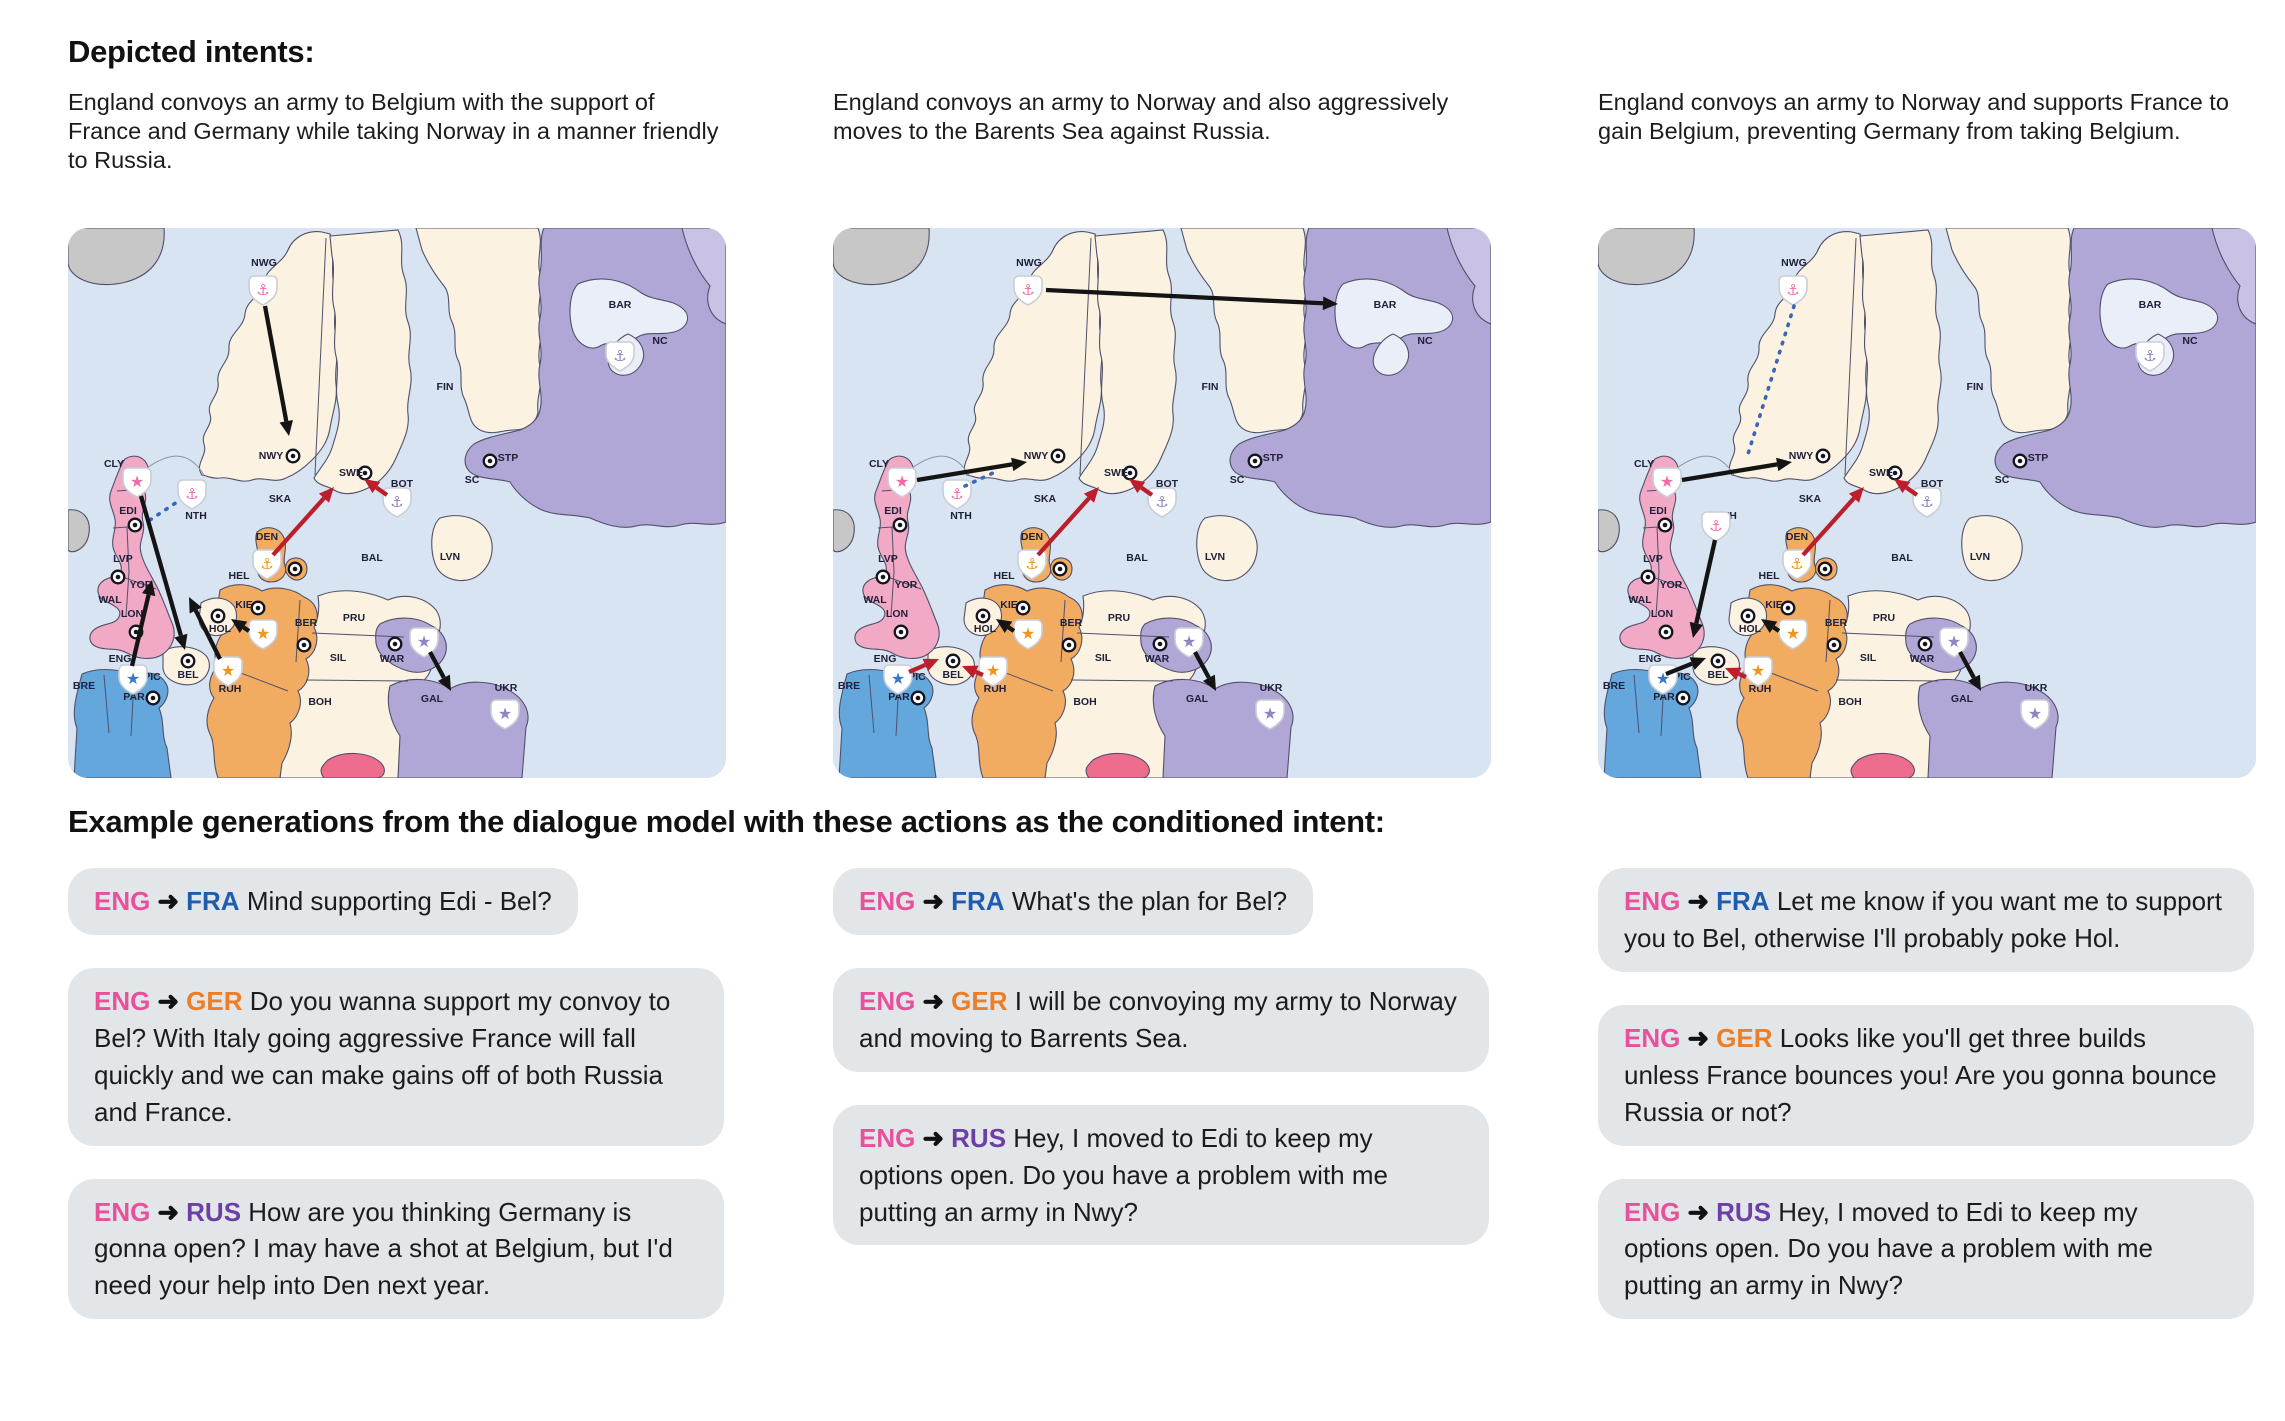  I want to click on region-label-bre: BRE, so click(849, 686).